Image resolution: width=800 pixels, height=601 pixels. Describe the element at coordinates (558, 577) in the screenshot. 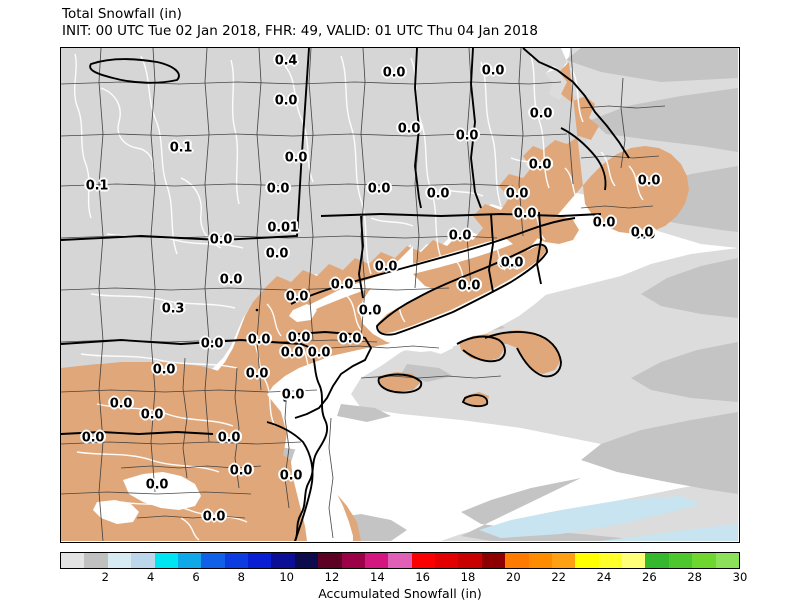

I see `colorbar-tick-label: 22` at that location.